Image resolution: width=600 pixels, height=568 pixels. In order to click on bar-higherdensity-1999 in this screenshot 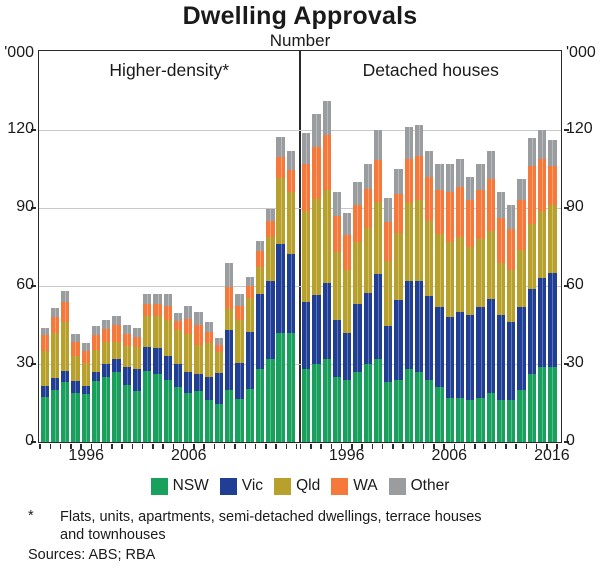, I will do `click(116, 379)`.